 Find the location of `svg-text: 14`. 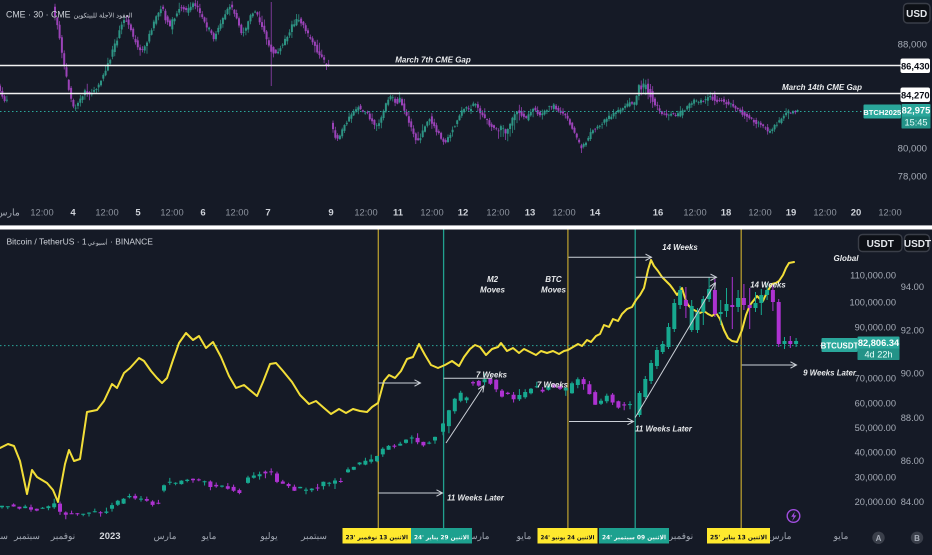

svg-text: 14 is located at coordinates (595, 213).